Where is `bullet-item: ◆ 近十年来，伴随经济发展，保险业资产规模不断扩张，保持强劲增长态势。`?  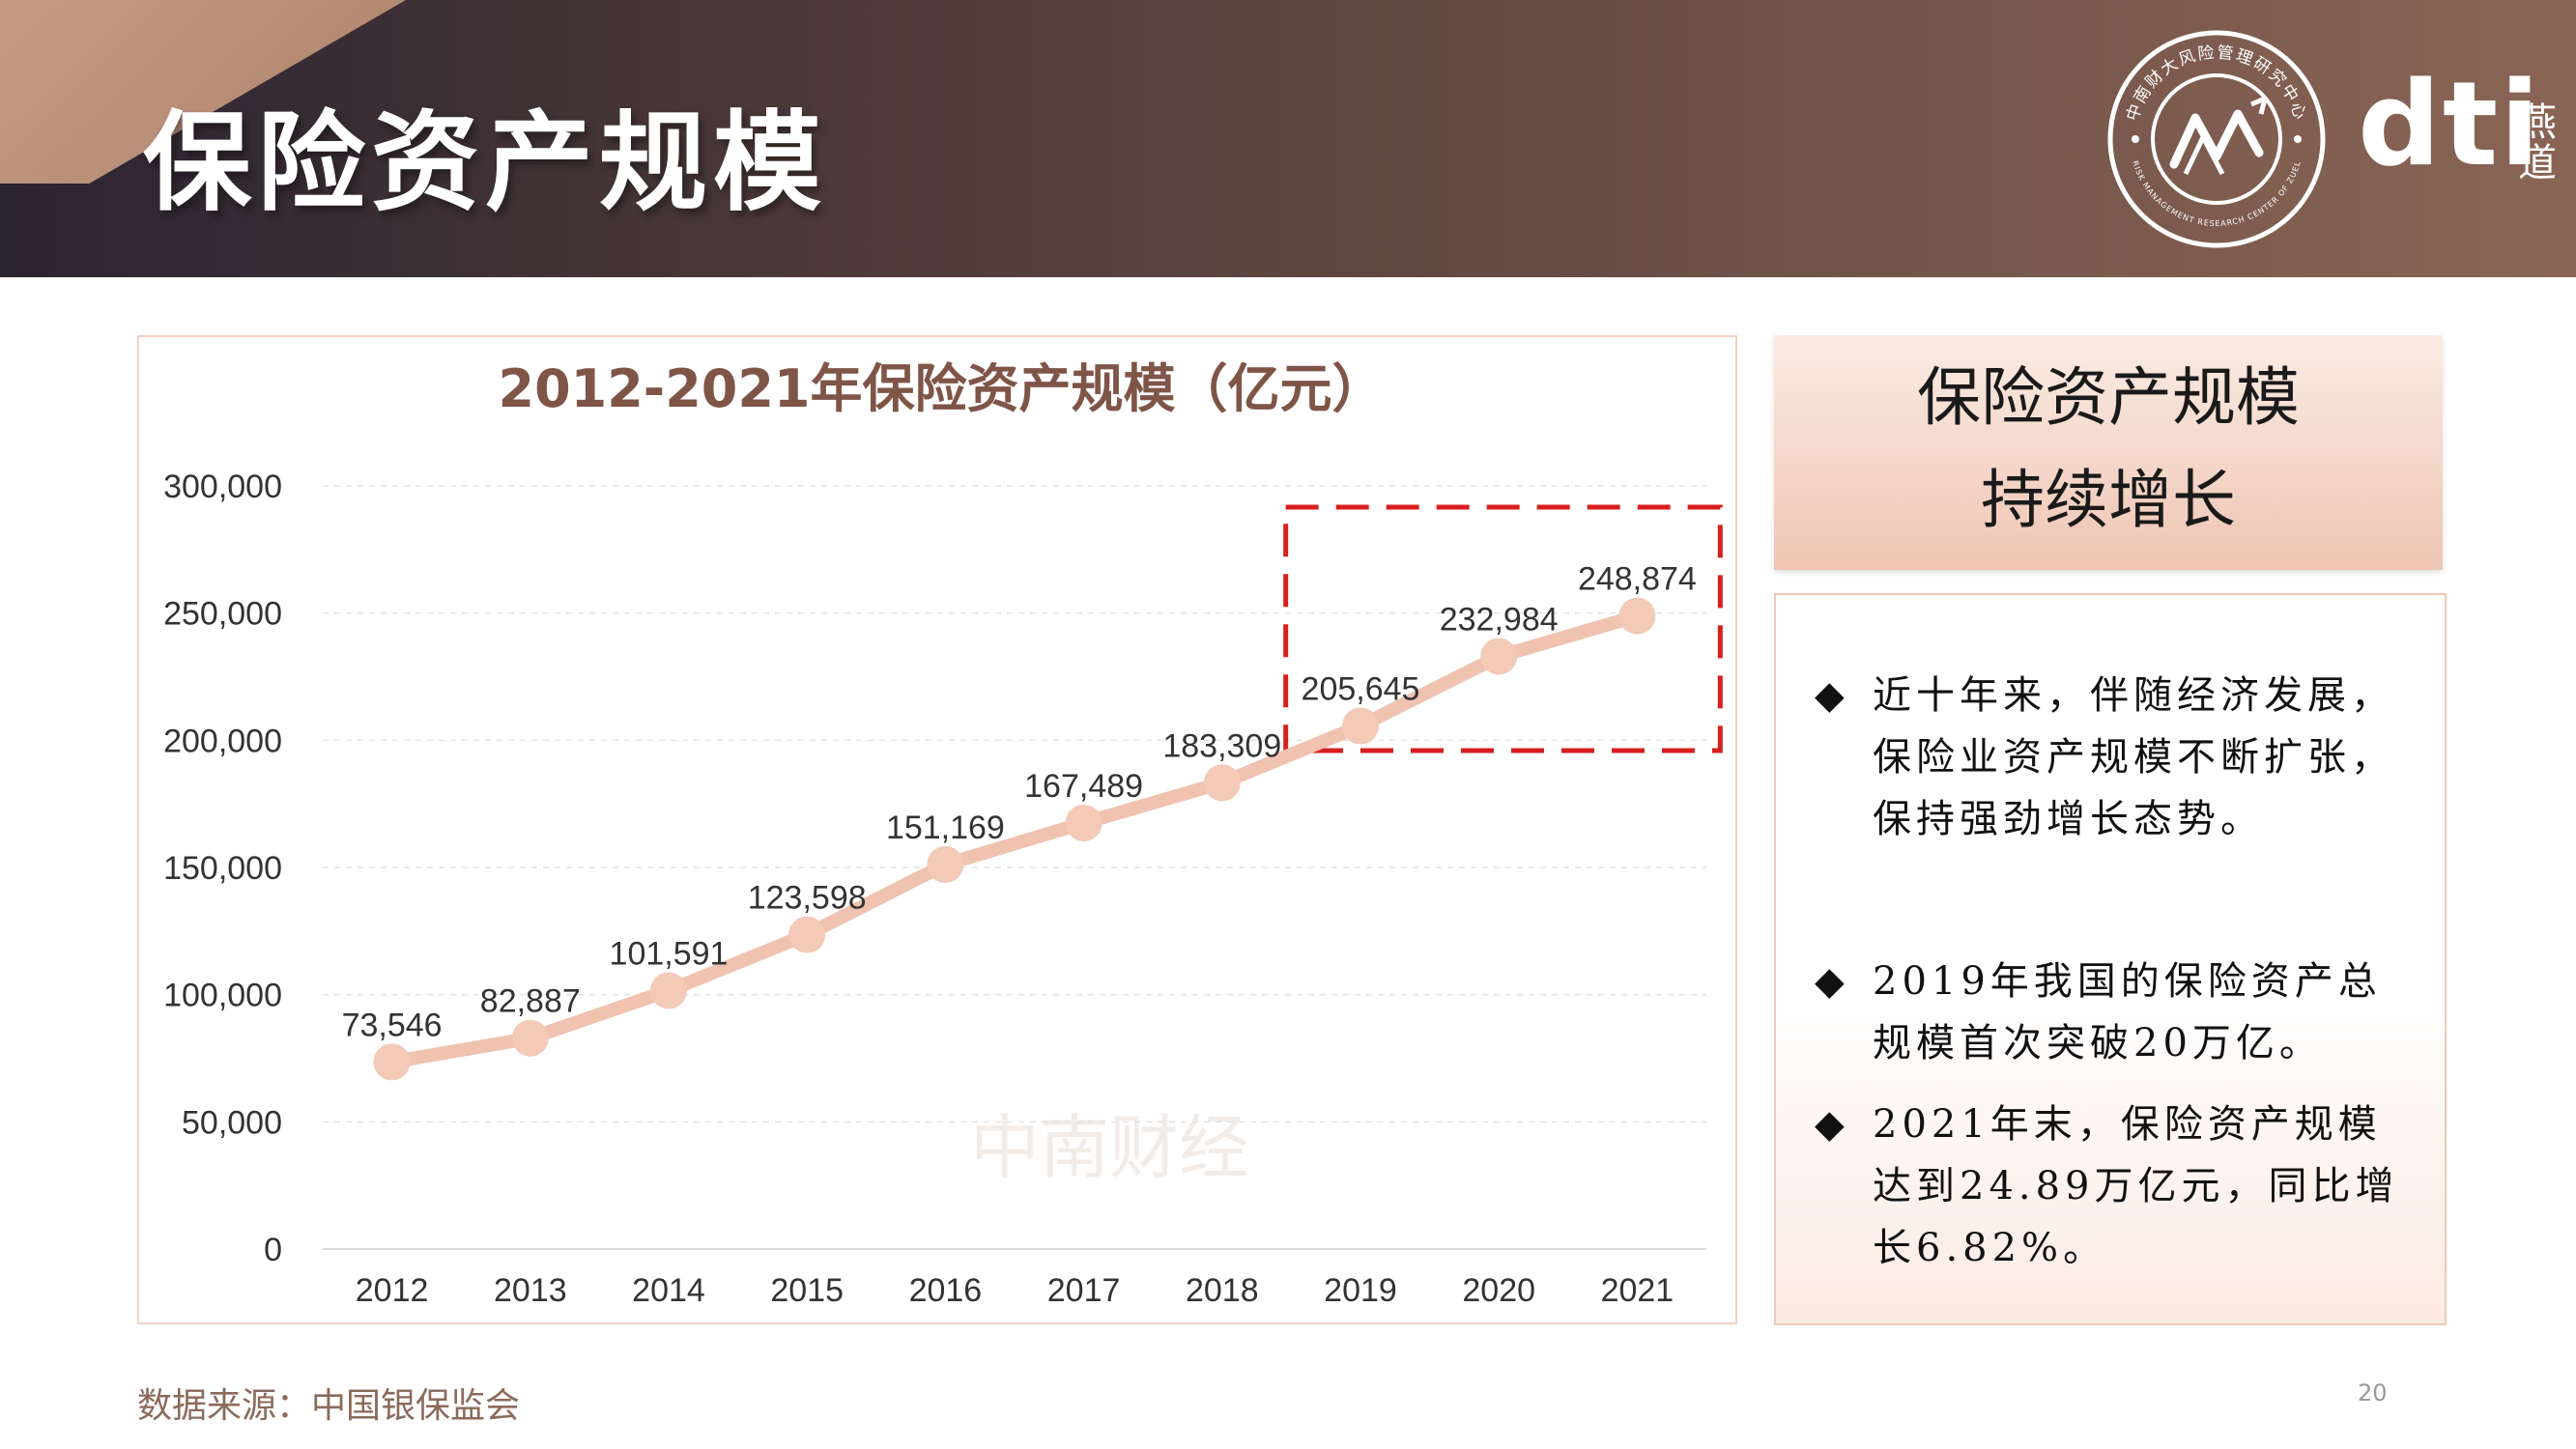 bullet-item: ◆ 近十年来，伴随经济发展，保险业资产规模不断扩张，保持强劲增长态势。 is located at coordinates (2117, 757).